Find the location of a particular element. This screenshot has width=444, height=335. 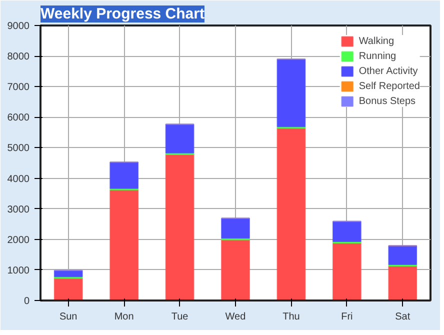

y-tick-label: 5000 is located at coordinates (18, 148).